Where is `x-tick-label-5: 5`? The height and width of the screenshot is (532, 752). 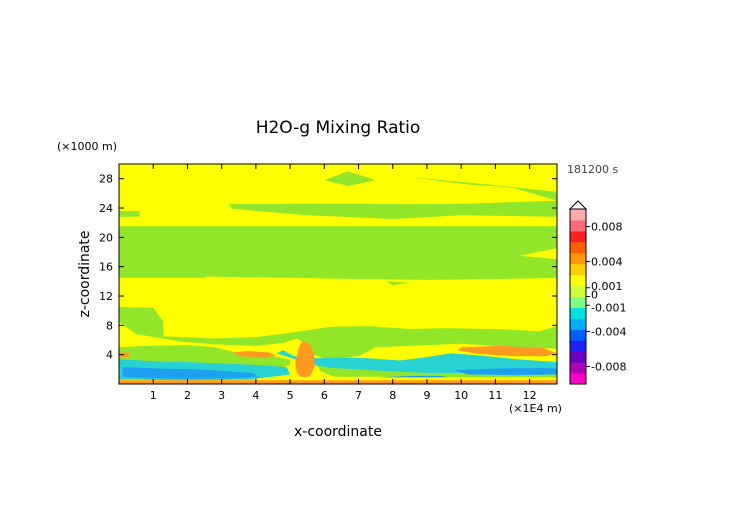
x-tick-label-5: 5 is located at coordinates (290, 395).